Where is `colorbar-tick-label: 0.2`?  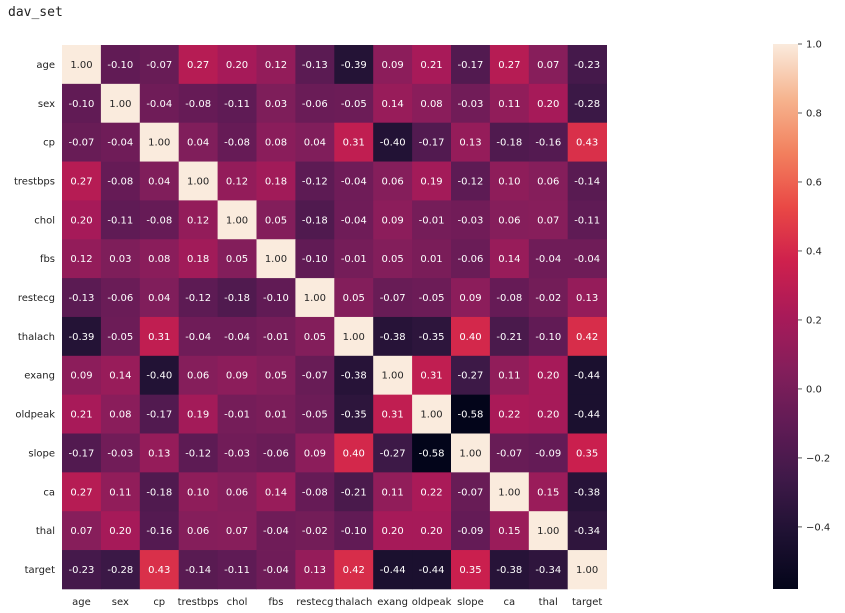 colorbar-tick-label: 0.2 is located at coordinates (814, 320).